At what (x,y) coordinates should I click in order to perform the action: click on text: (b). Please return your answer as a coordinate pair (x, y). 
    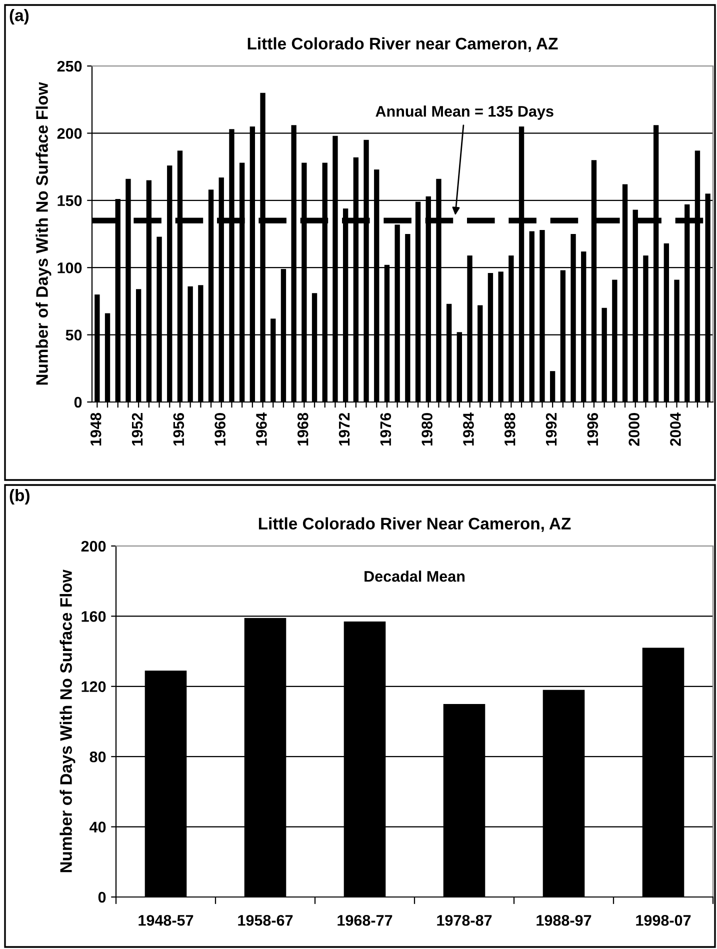
    Looking at the image, I should click on (20, 497).